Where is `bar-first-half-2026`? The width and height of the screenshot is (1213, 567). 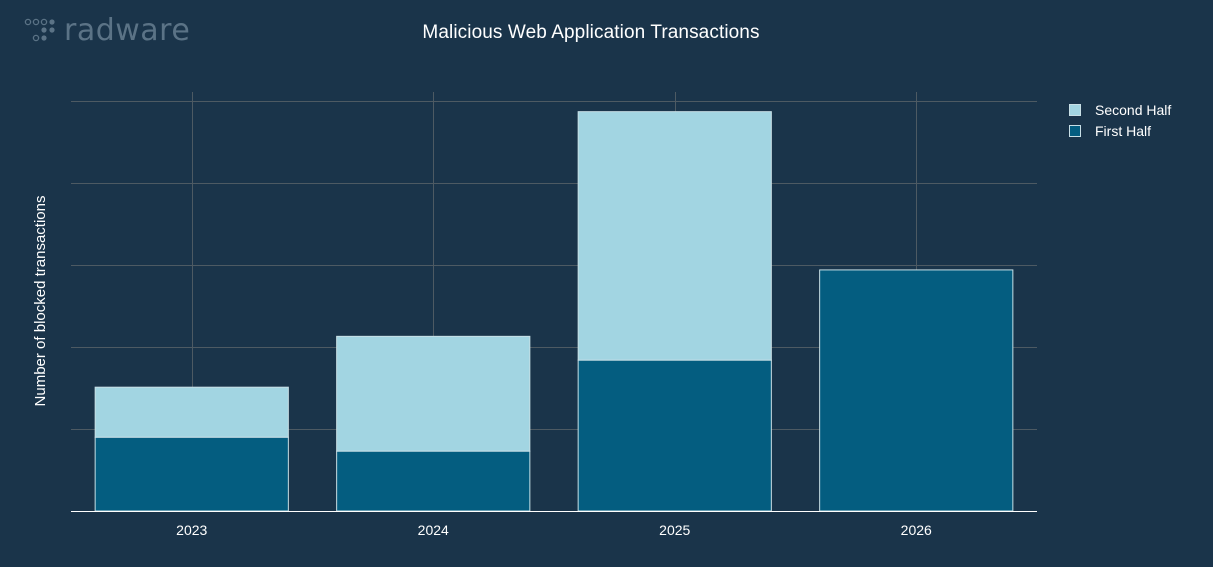
bar-first-half-2026 is located at coordinates (916, 390).